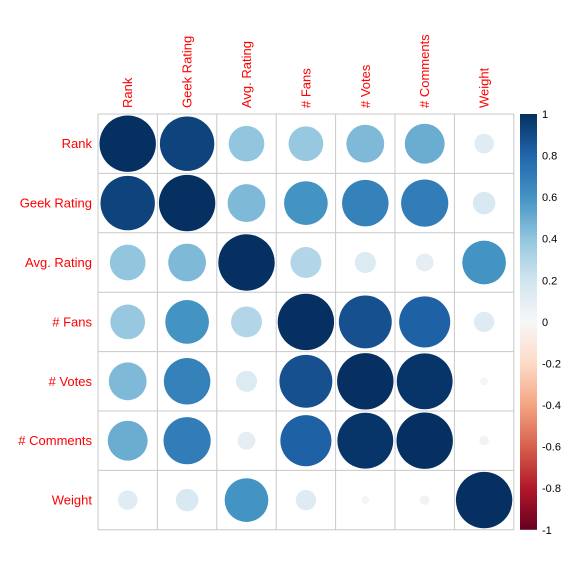  I want to click on corr-circle-weight-weight, so click(484, 500).